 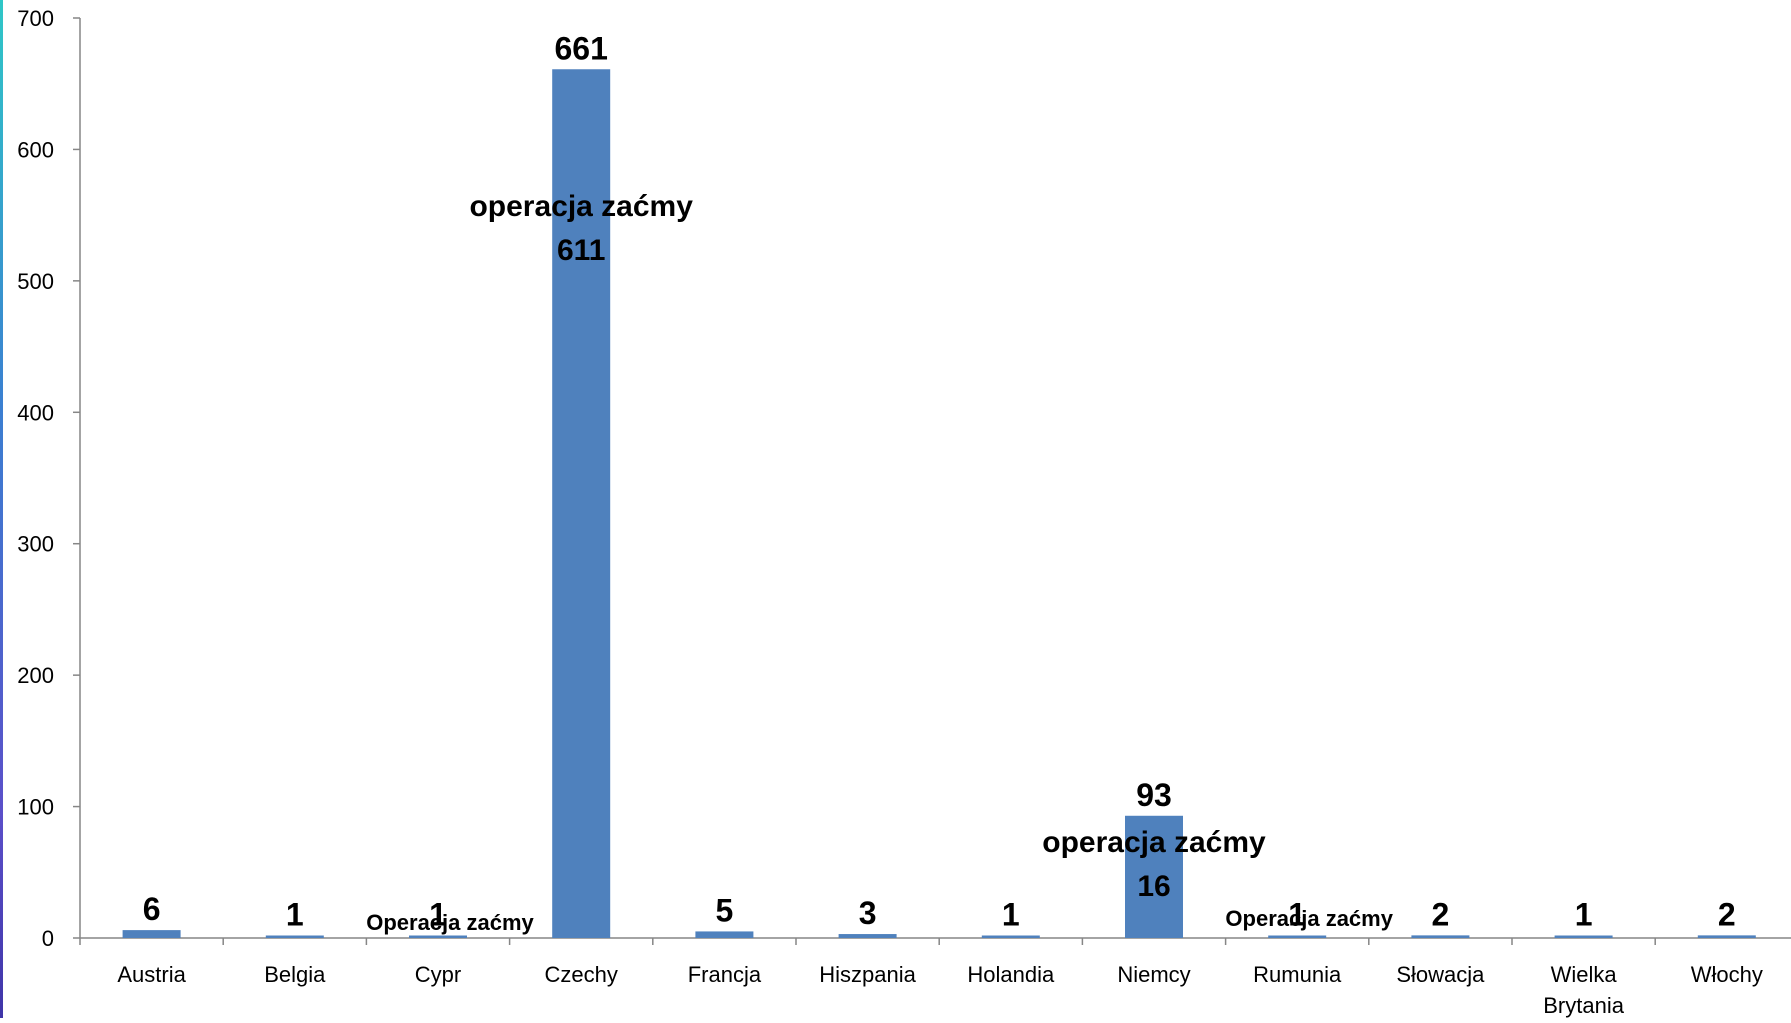 I want to click on x-category-label: Belgia, so click(x=295, y=974).